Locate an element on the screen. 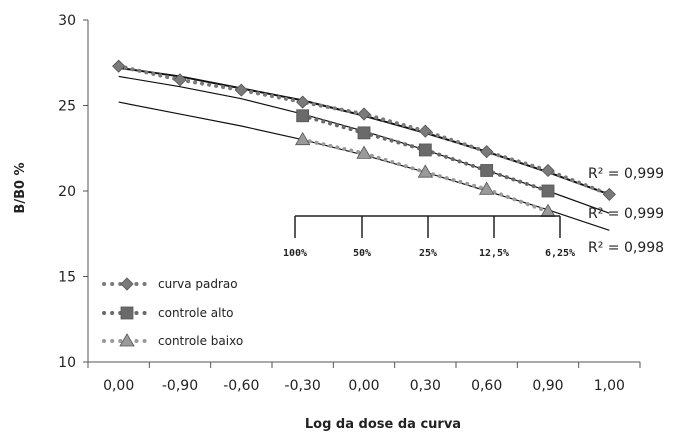 This screenshot has height=433, width=675. scale-label: 50% is located at coordinates (362, 253).